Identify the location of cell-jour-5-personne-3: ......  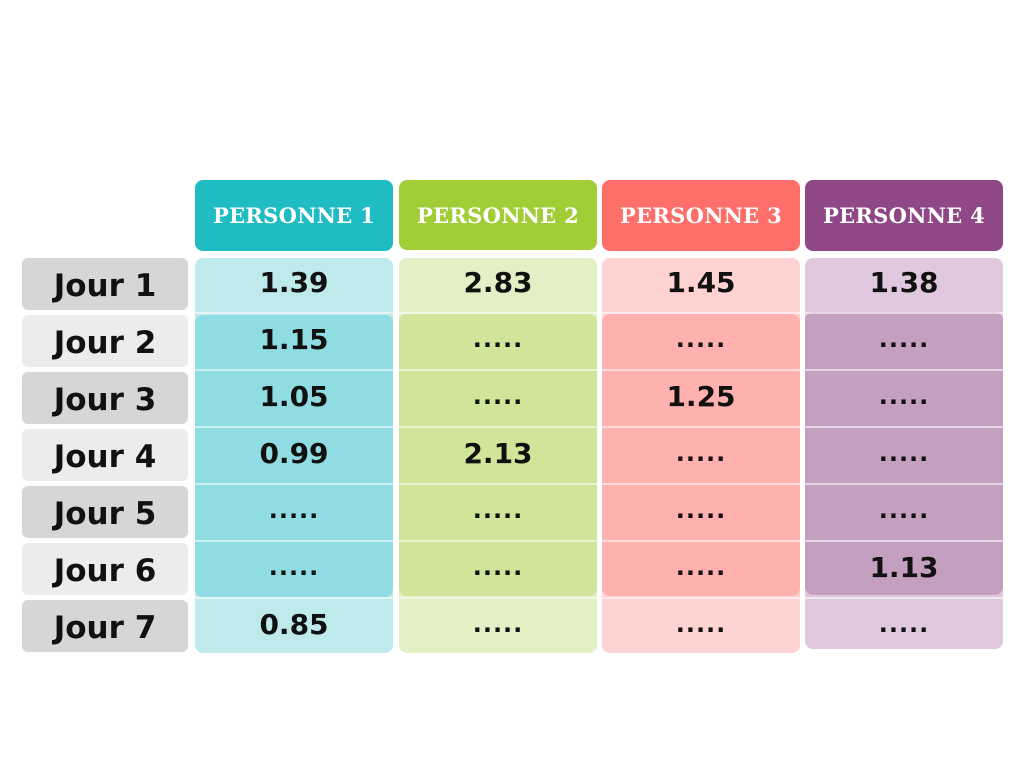
(701, 510).